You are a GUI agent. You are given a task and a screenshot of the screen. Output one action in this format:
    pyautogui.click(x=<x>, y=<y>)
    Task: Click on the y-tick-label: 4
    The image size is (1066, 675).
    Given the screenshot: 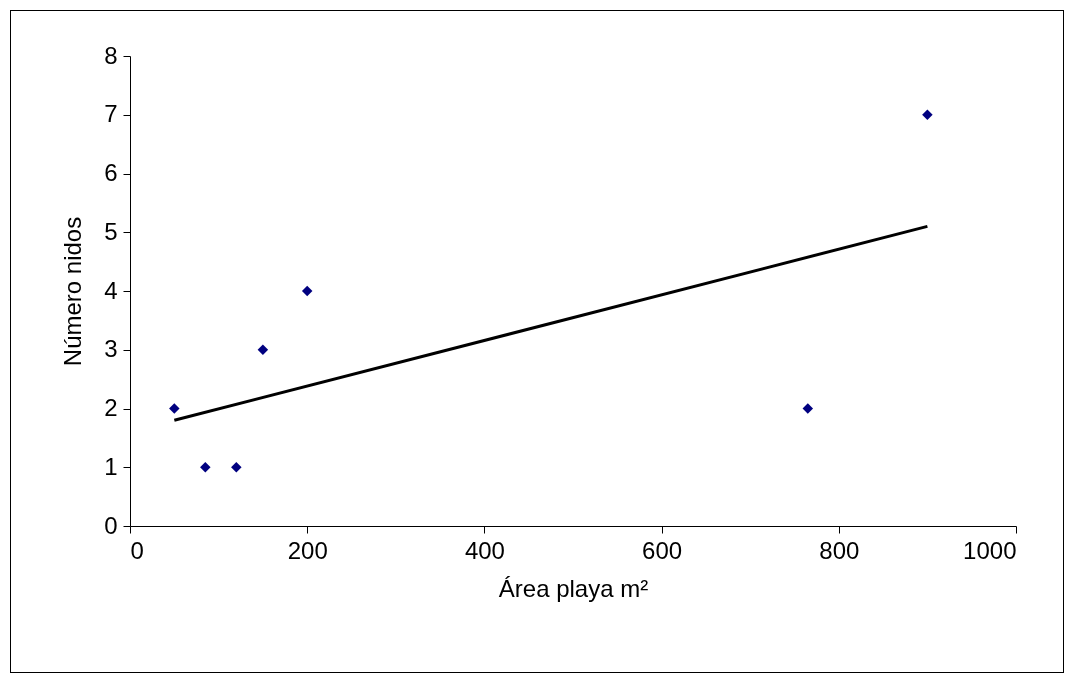 What is the action you would take?
    pyautogui.click(x=111, y=290)
    